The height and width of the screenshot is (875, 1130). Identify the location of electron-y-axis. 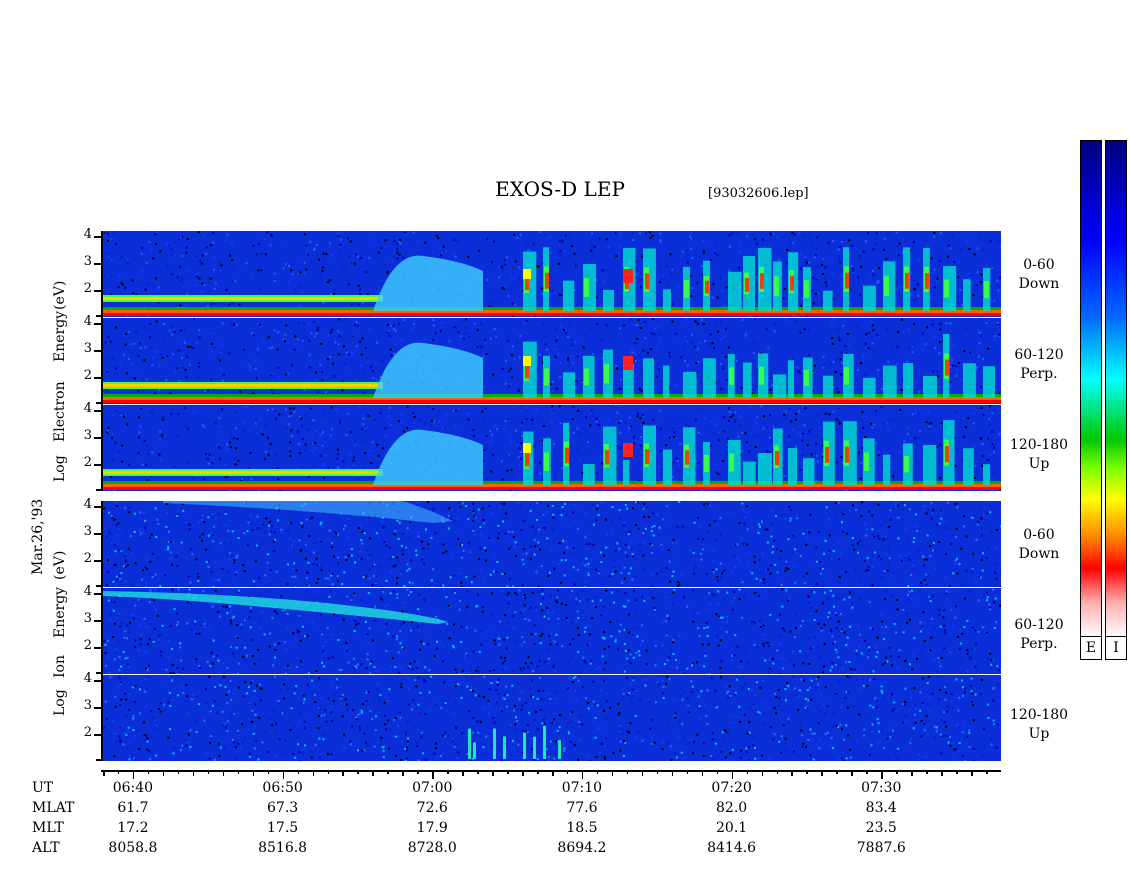
(102, 361).